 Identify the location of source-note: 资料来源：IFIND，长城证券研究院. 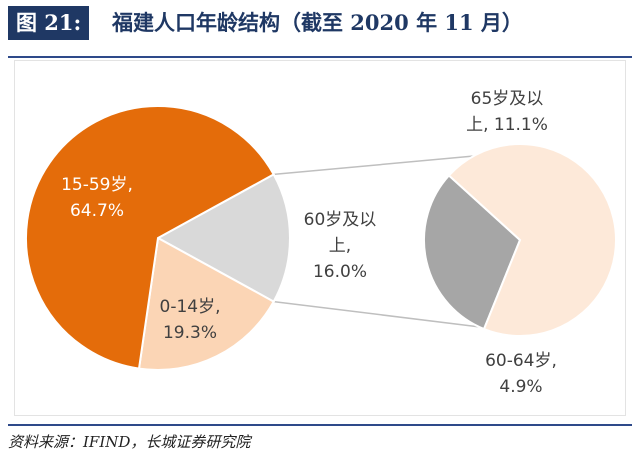
(129, 442).